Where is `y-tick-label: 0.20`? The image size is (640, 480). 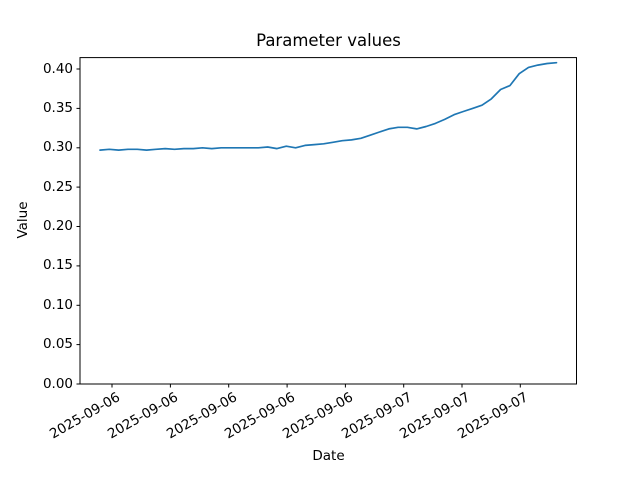
y-tick-label: 0.20 is located at coordinates (57, 226).